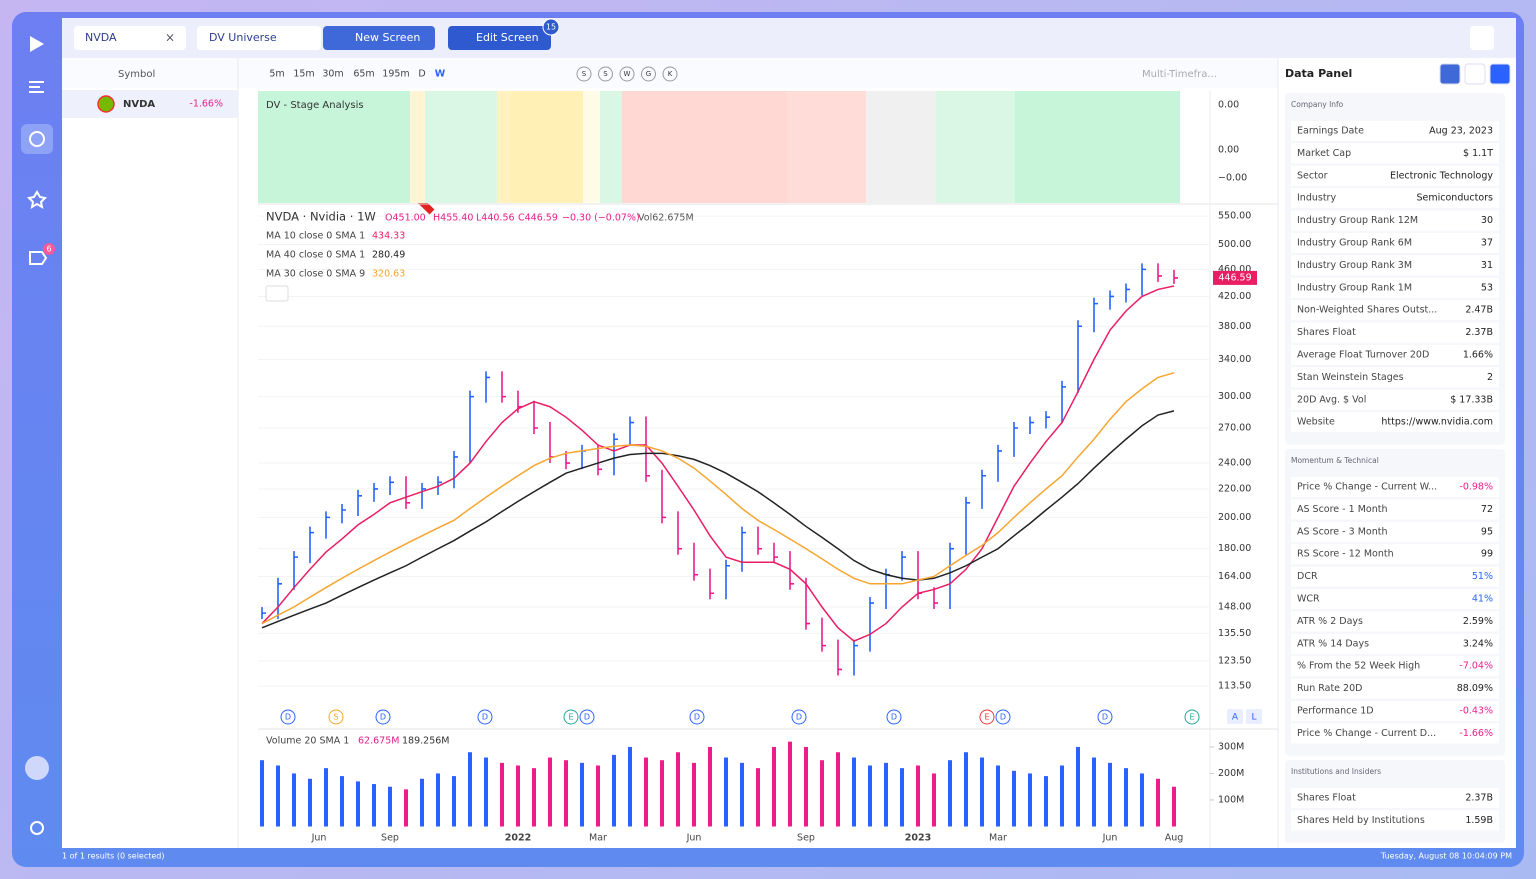 This screenshot has height=879, width=1536. I want to click on y-tick-label: 500.00, so click(1234, 244).